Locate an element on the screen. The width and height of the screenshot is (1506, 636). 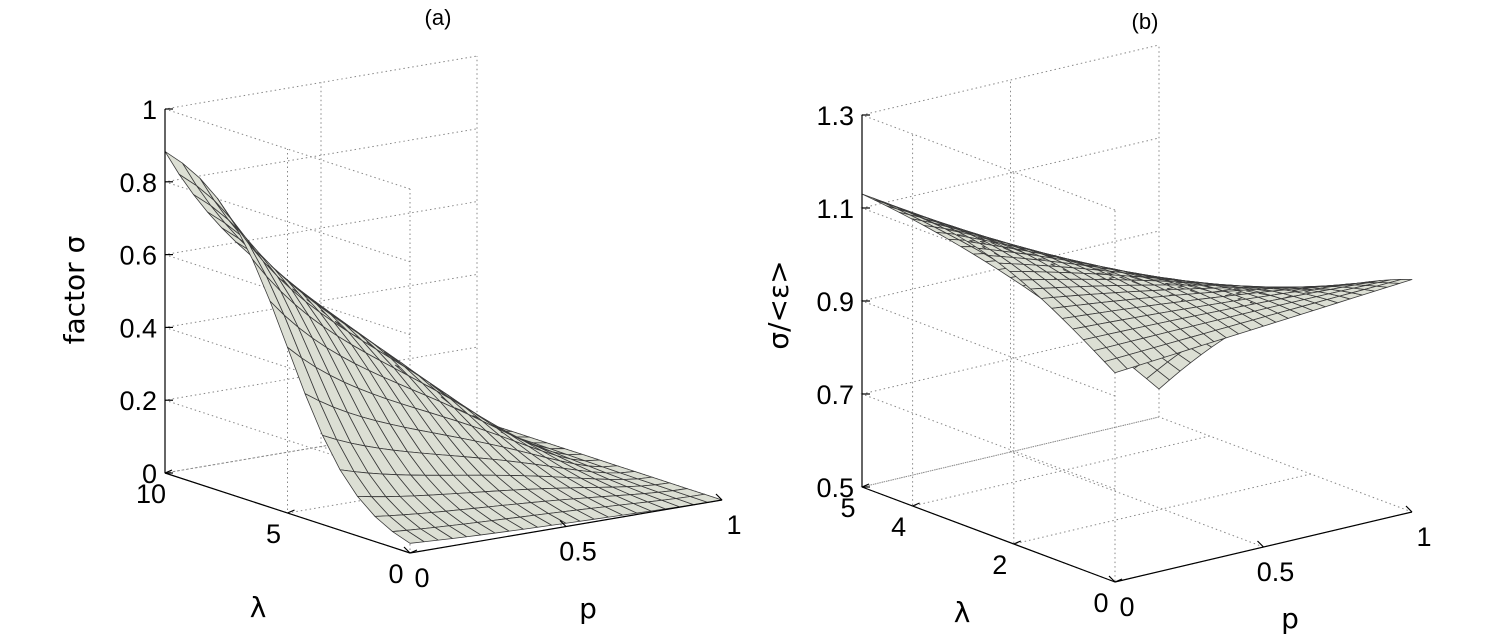
panel-b-ylabel: λ is located at coordinates (962, 612).